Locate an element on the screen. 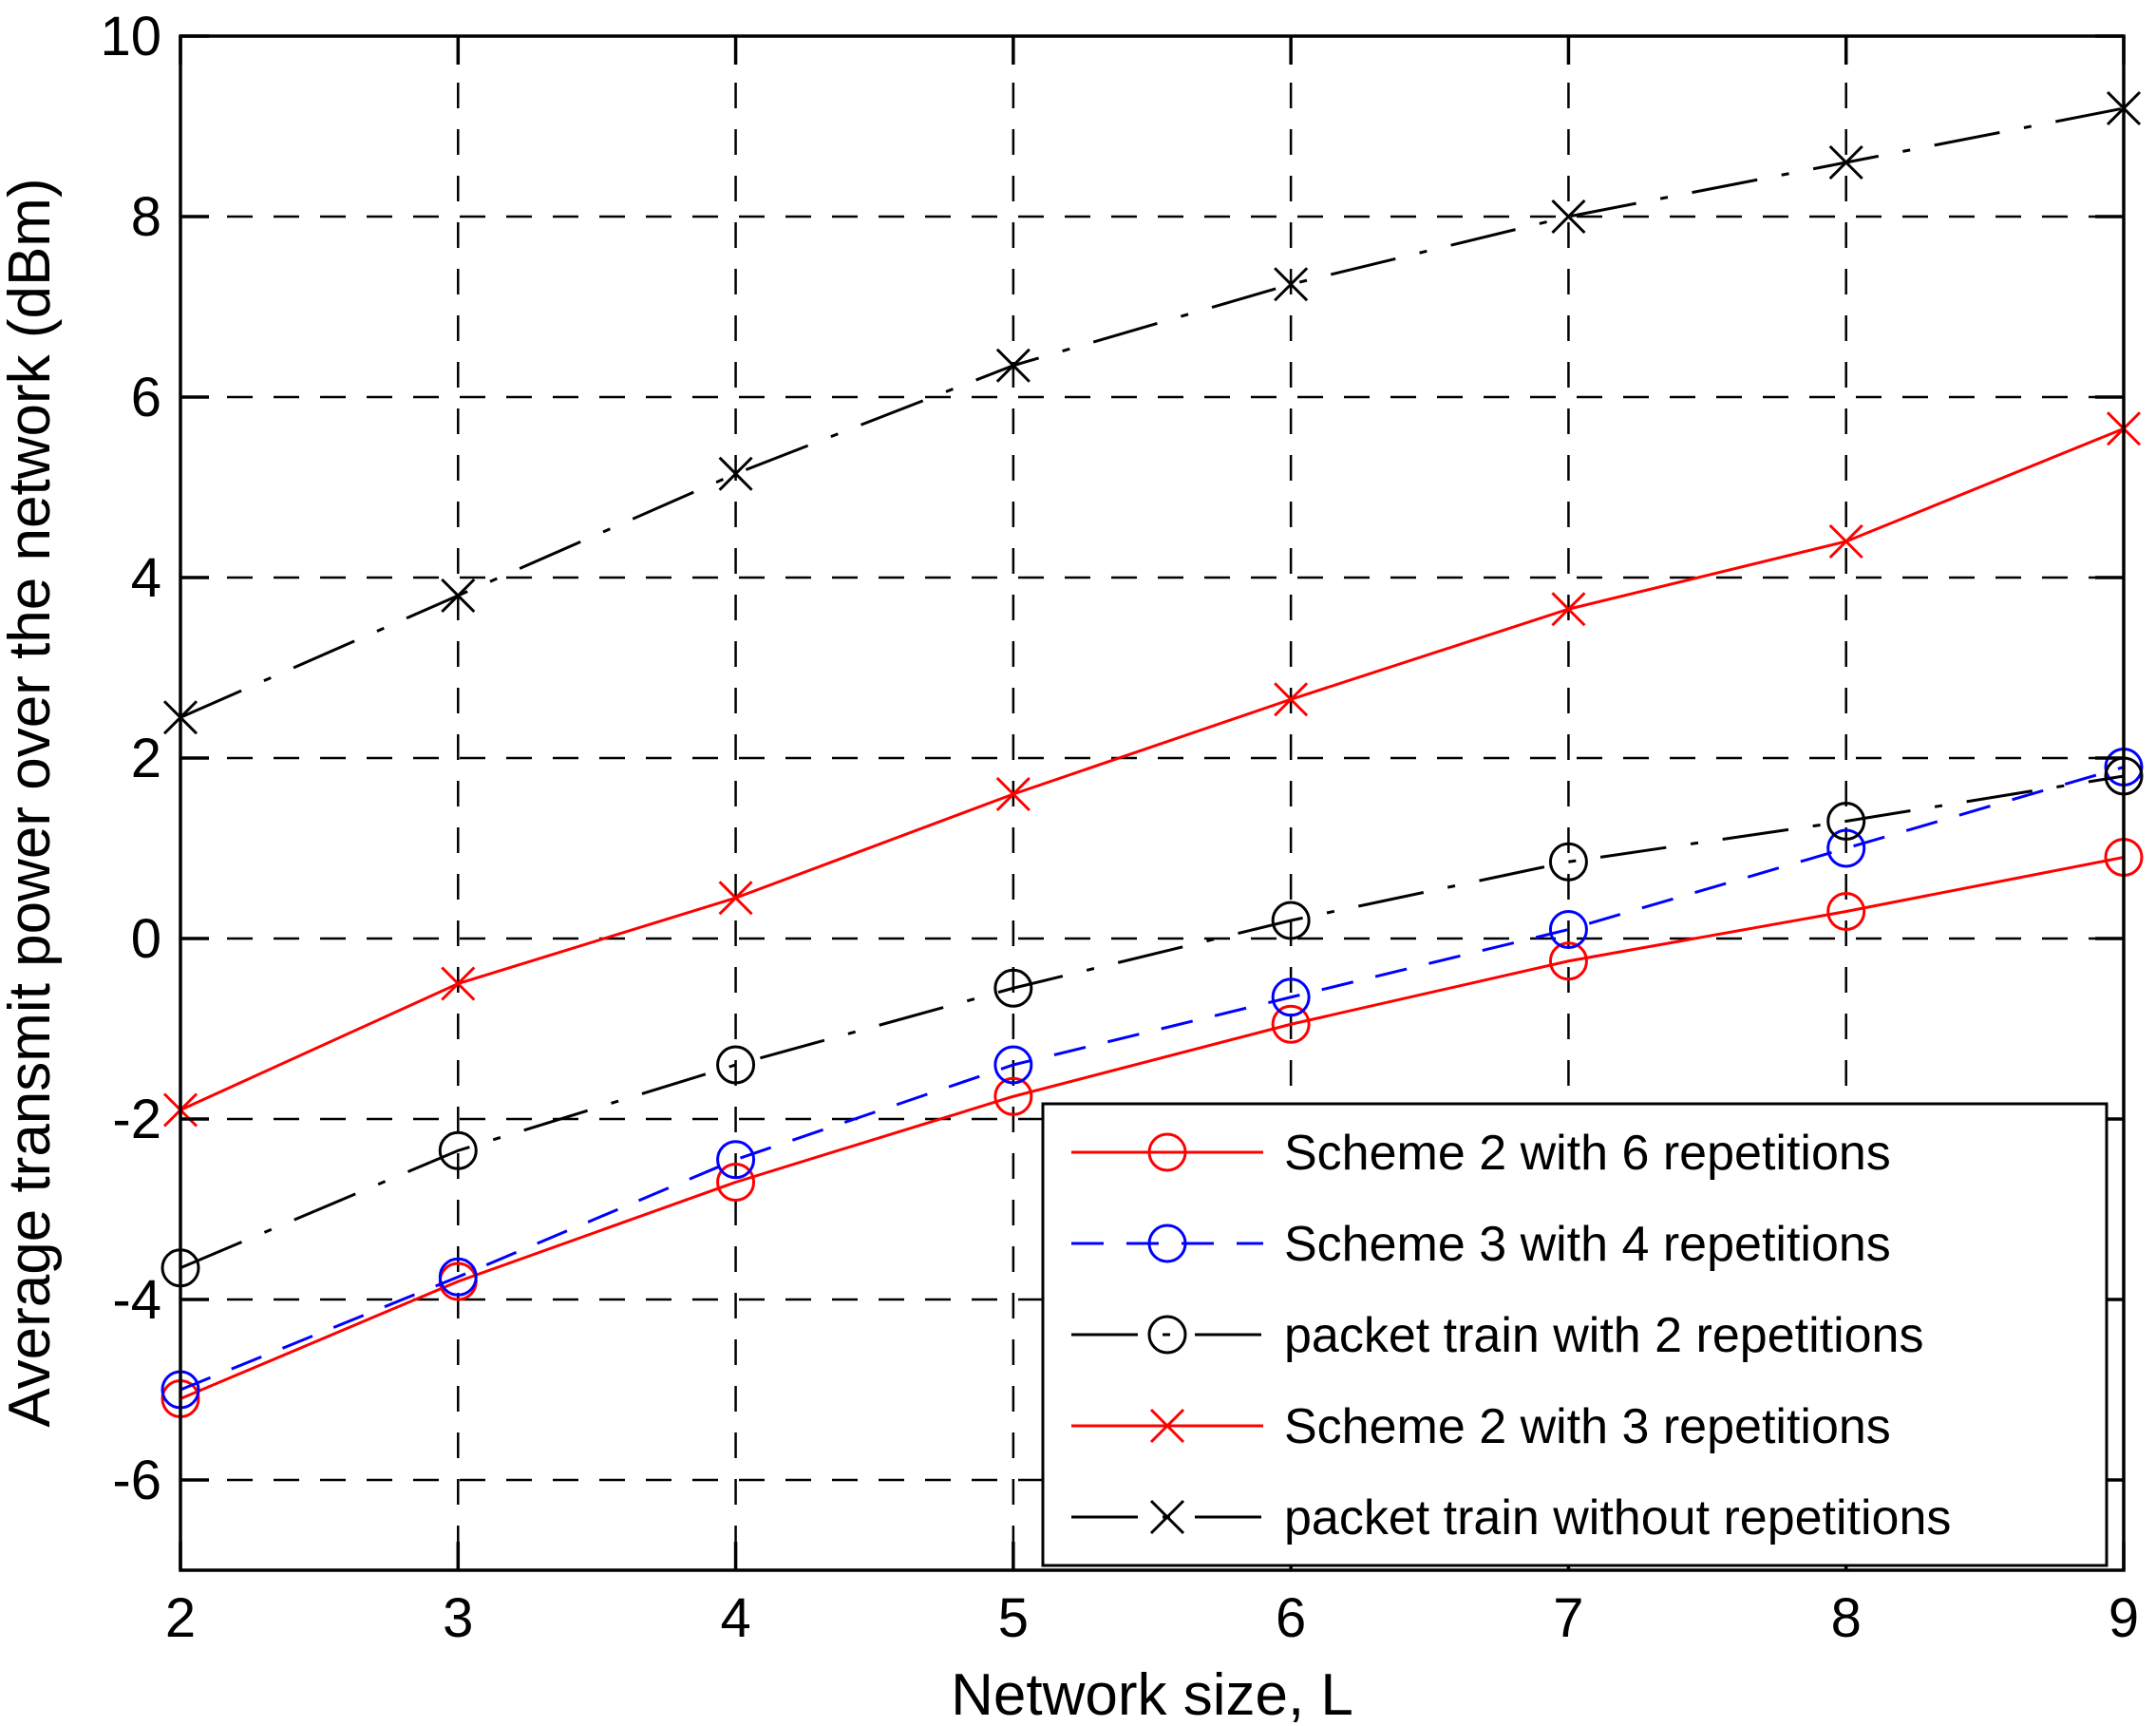  y-tick-label: -6 is located at coordinates (137, 1480).